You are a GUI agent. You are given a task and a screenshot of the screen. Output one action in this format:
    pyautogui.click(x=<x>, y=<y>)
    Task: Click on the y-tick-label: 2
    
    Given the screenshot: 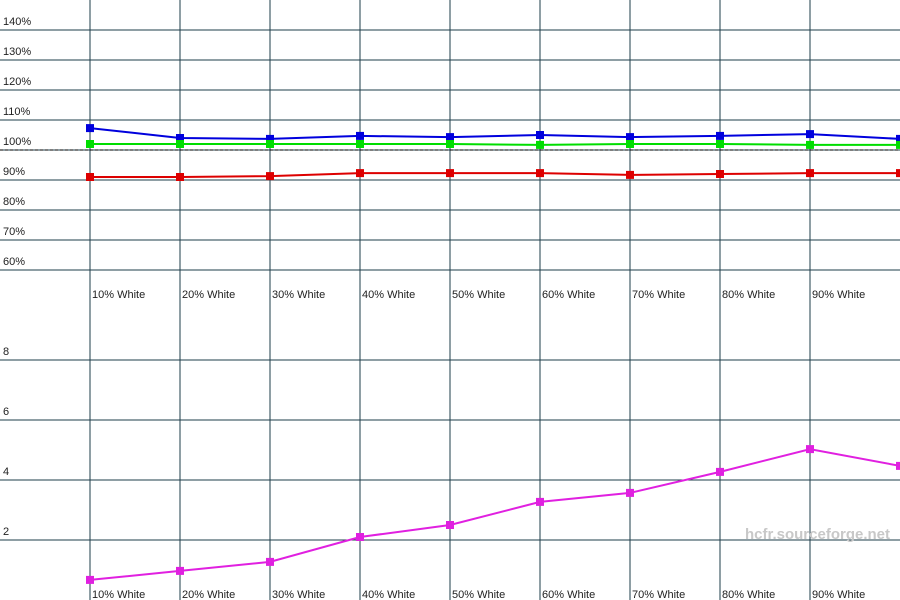 What is the action you would take?
    pyautogui.click(x=6, y=532)
    